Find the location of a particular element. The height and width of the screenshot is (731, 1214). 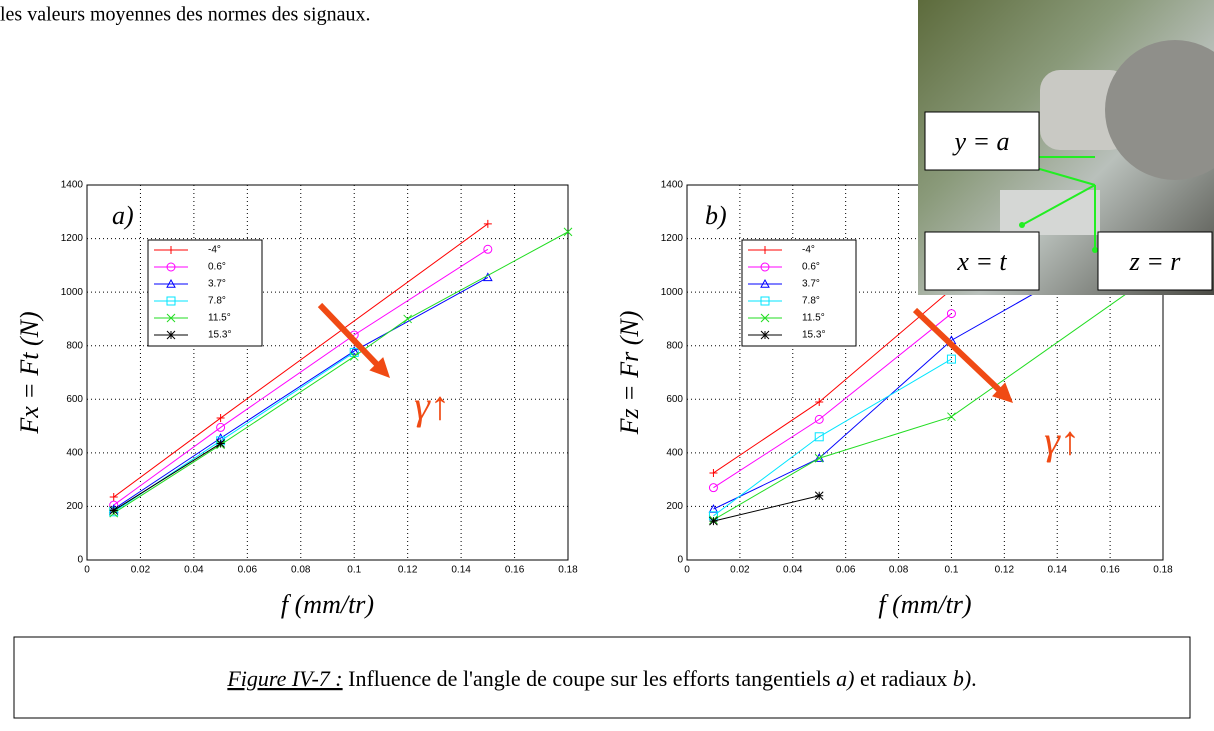

caption-ref: a) is located at coordinates (845, 678).